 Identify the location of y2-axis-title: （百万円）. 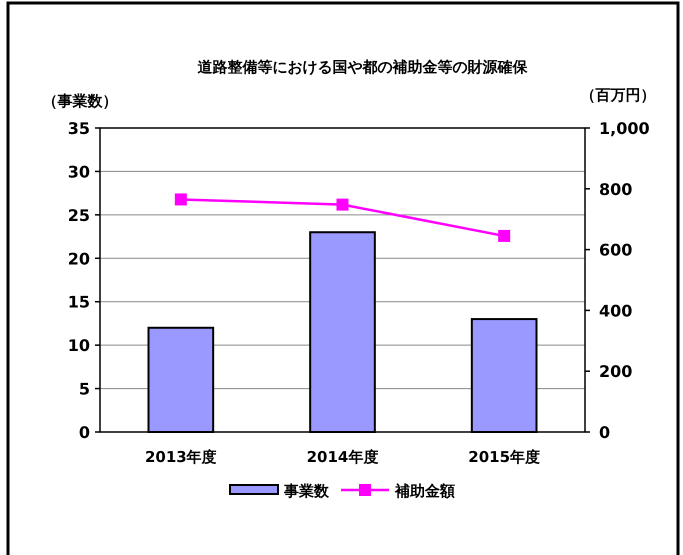
(618, 95).